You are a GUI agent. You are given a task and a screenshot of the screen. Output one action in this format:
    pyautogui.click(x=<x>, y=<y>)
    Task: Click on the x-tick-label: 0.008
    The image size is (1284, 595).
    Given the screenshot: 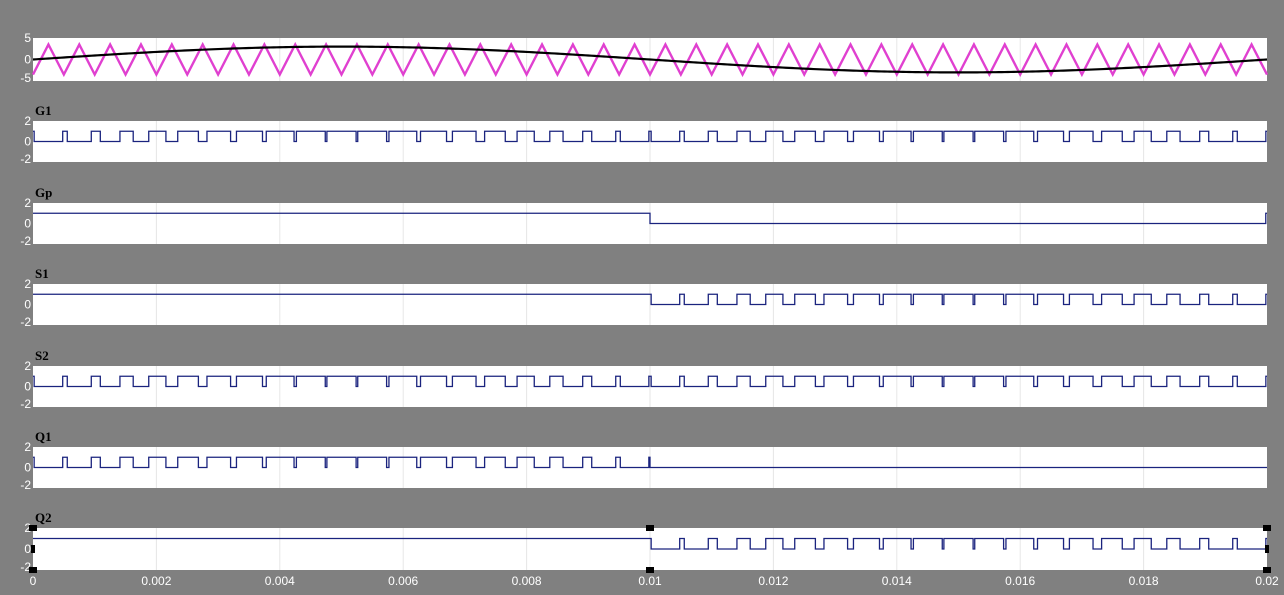 What is the action you would take?
    pyautogui.click(x=527, y=581)
    